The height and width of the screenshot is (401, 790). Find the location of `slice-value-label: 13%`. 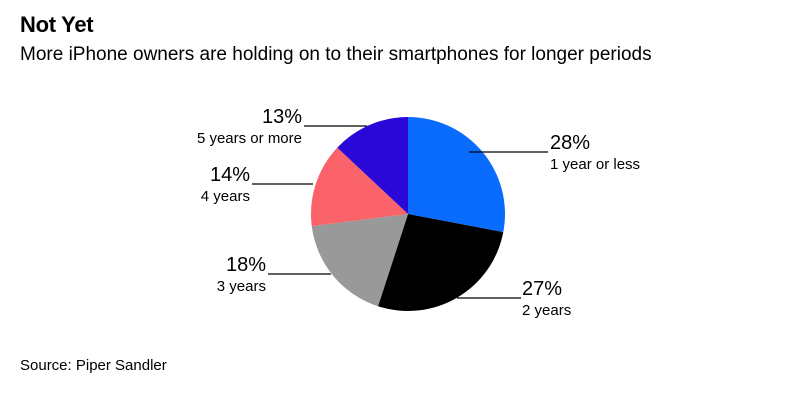

slice-value-label: 13% is located at coordinates (282, 117).